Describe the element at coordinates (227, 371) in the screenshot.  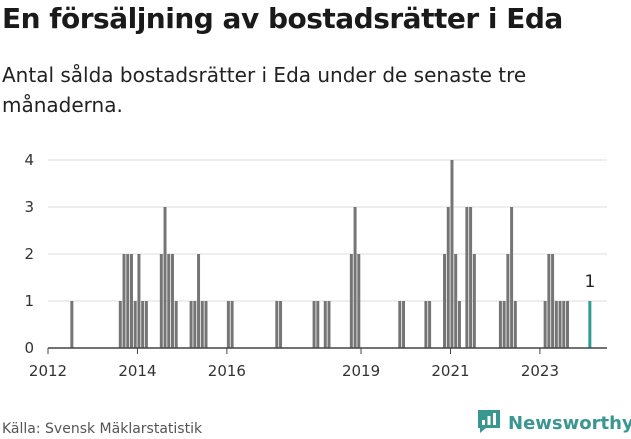
I see `x-tick-label: 2016` at that location.